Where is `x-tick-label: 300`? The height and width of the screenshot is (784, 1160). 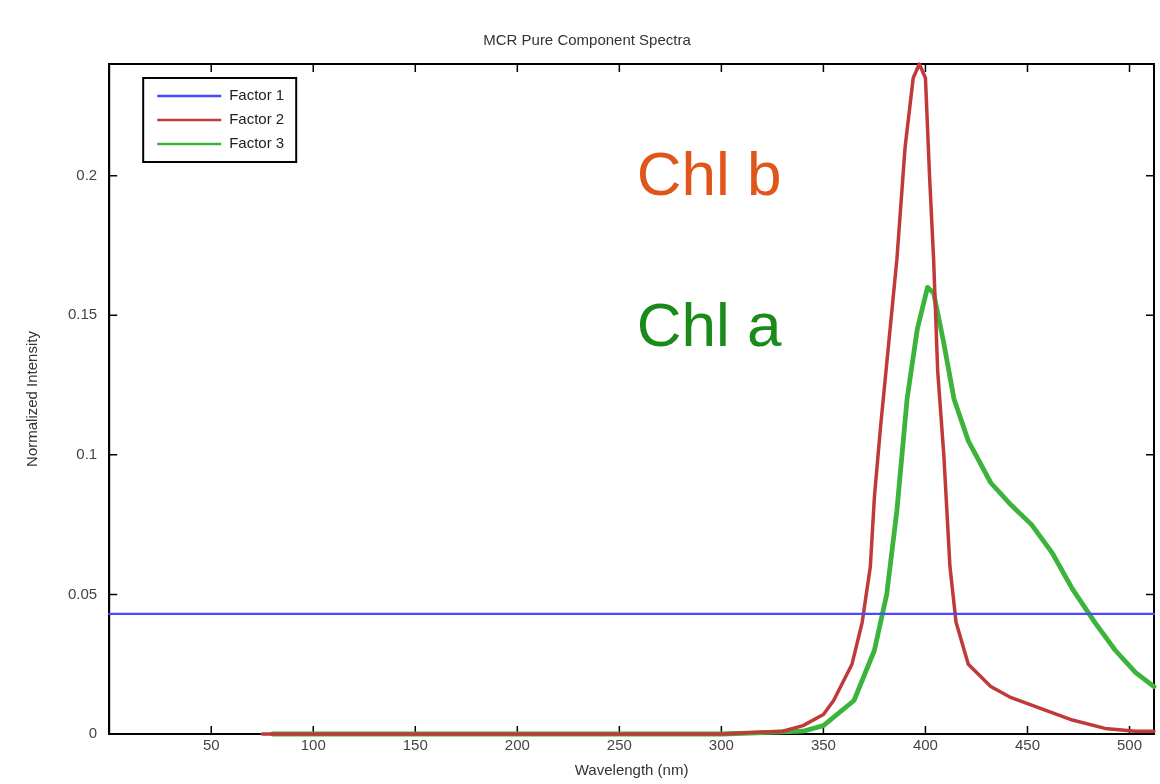 x-tick-label: 300 is located at coordinates (721, 745).